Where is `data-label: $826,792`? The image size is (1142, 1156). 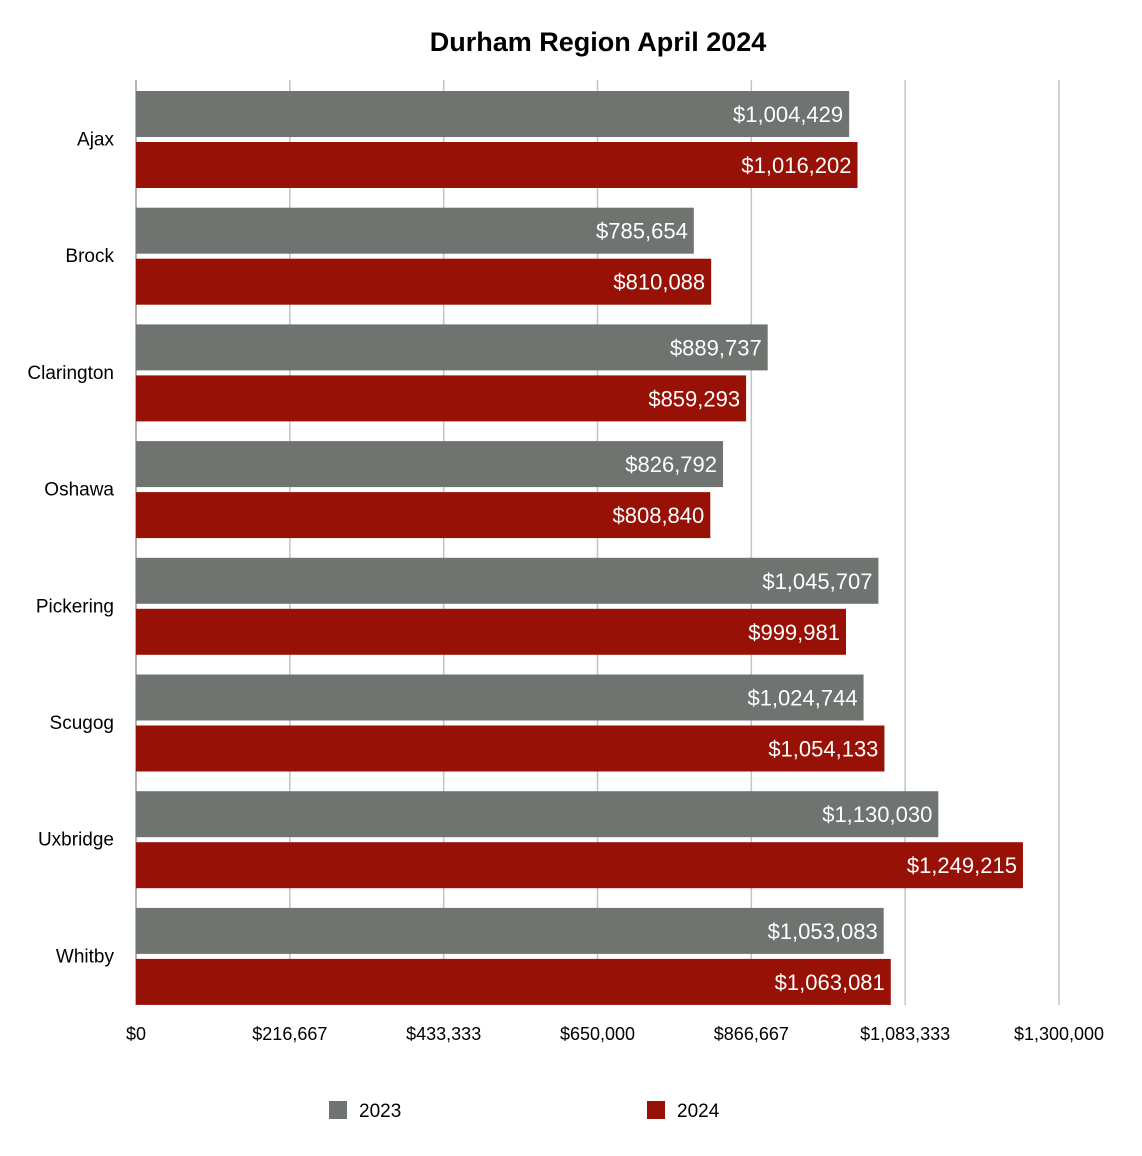 data-label: $826,792 is located at coordinates (671, 464).